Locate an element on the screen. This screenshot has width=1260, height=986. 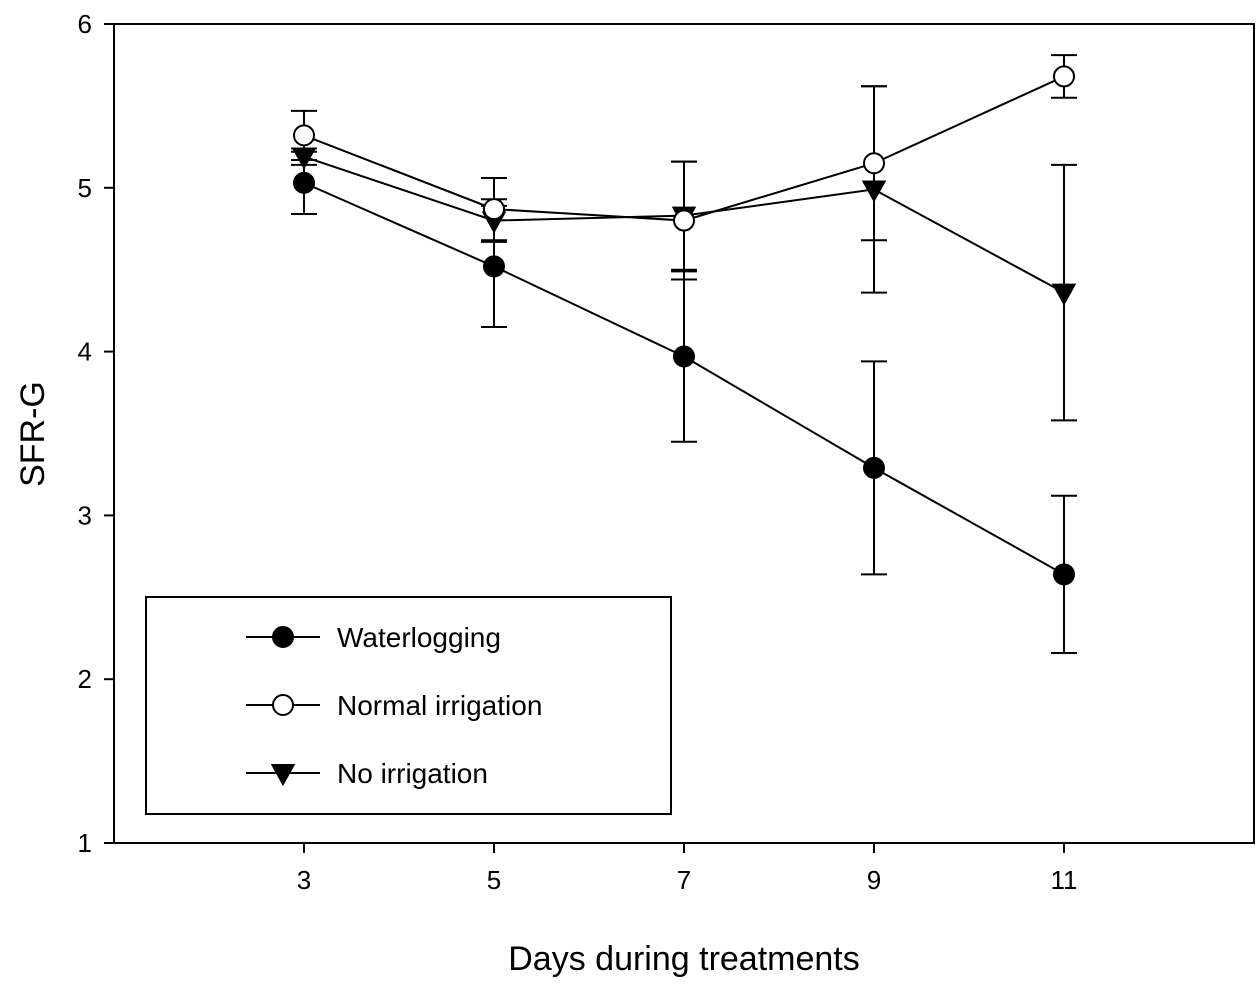
legend-label: Waterlogging is located at coordinates (419, 637).